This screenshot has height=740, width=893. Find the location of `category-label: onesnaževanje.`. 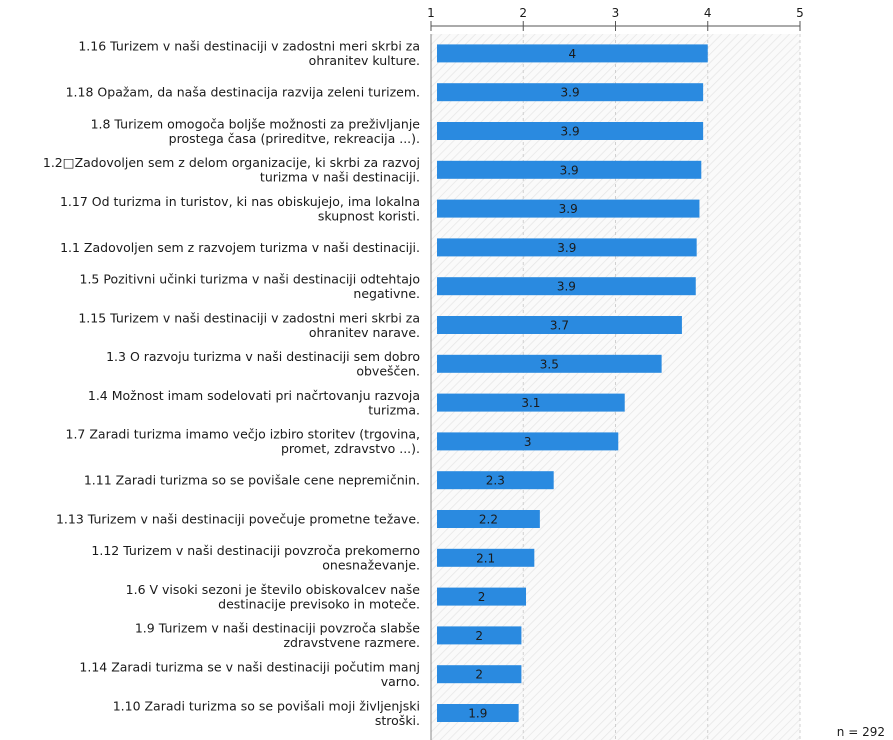

category-label: onesnaževanje. is located at coordinates (371, 565).